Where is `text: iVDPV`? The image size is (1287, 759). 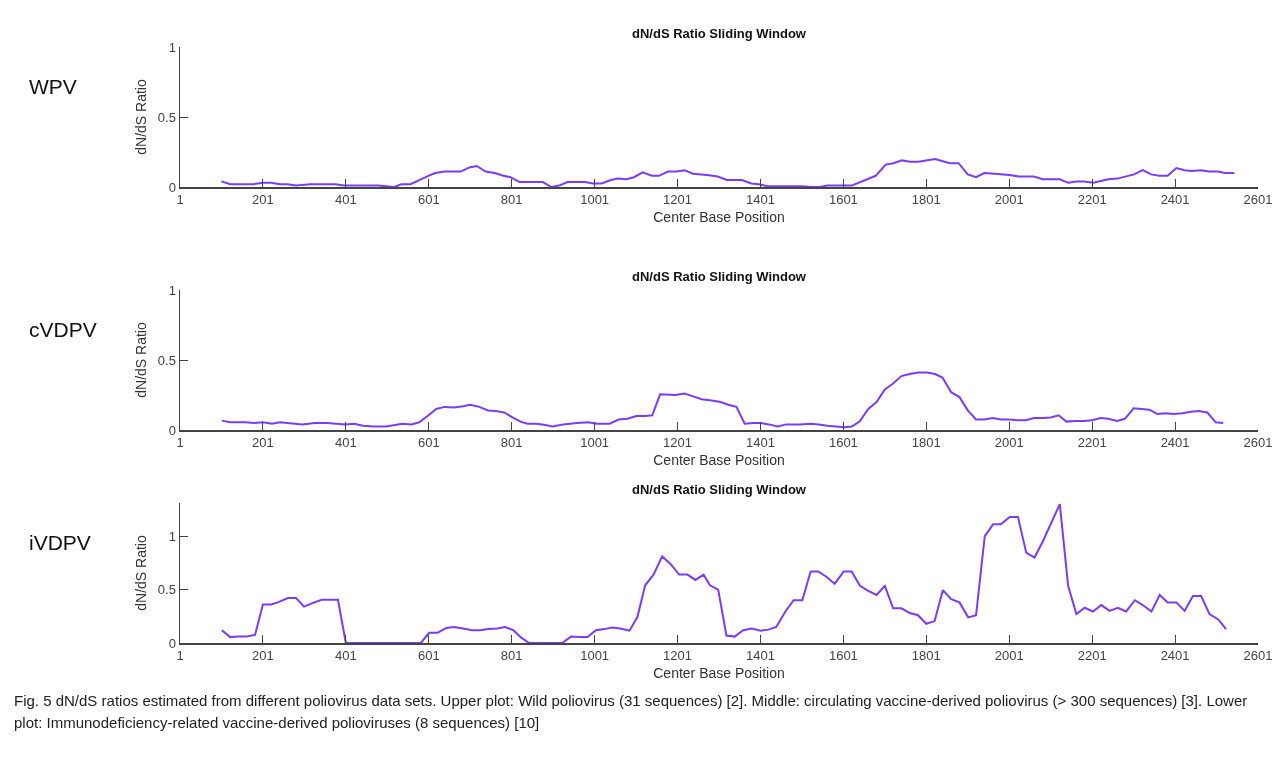
text: iVDPV is located at coordinates (60, 542).